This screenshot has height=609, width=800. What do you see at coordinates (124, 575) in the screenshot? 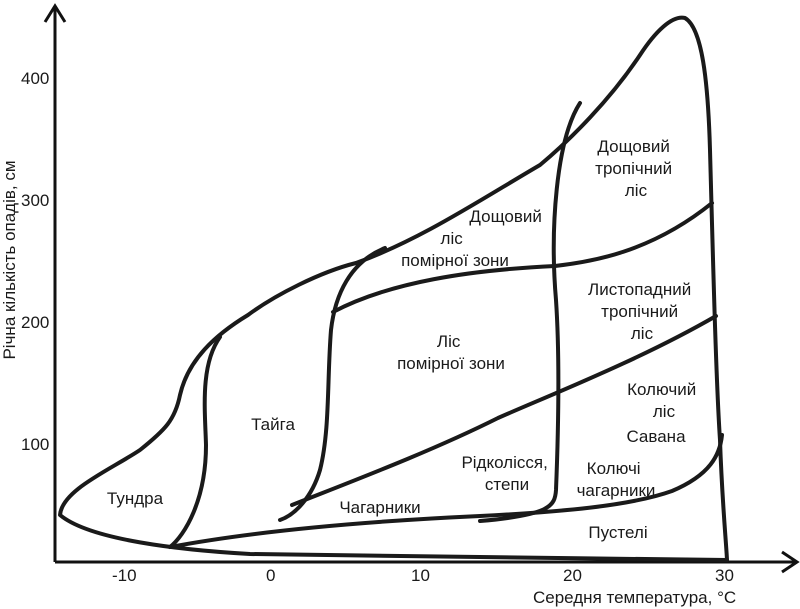
I see `x-tick-minus10: -10` at bounding box center [124, 575].